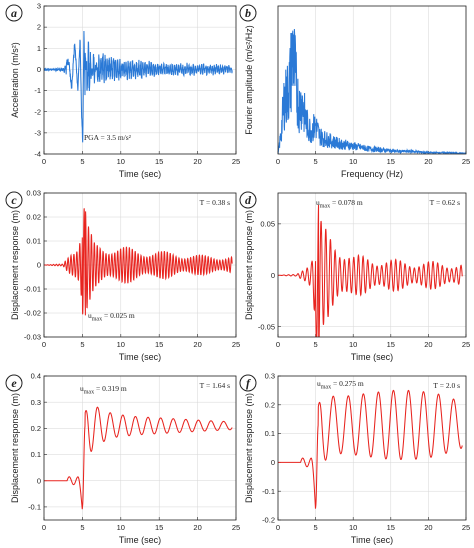 This screenshot has width=474, height=548. I want to click on panel-letter: c, so click(14, 200).